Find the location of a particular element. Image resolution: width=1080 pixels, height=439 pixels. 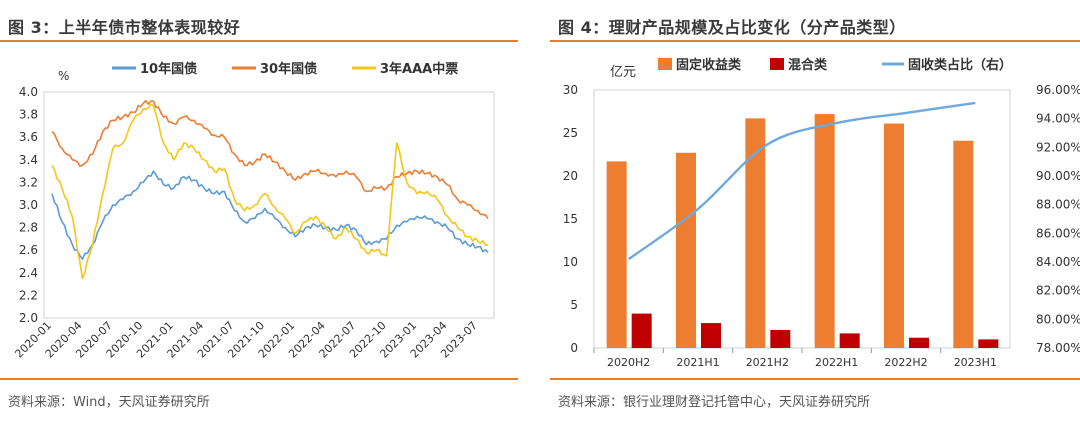

y-right-tick-label: 90.00% is located at coordinates (1058, 176).